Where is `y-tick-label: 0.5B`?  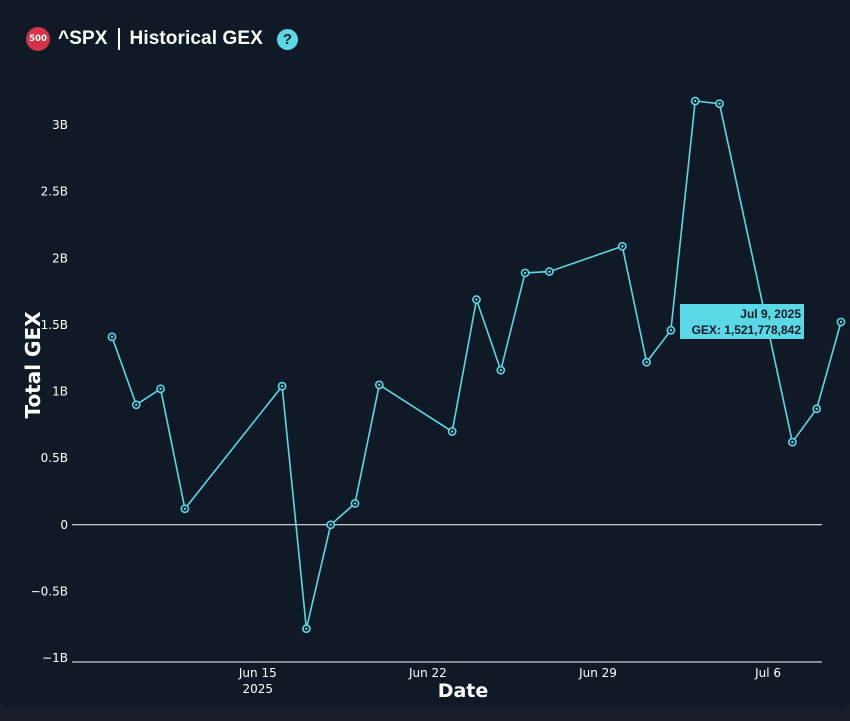
y-tick-label: 0.5B is located at coordinates (54, 458).